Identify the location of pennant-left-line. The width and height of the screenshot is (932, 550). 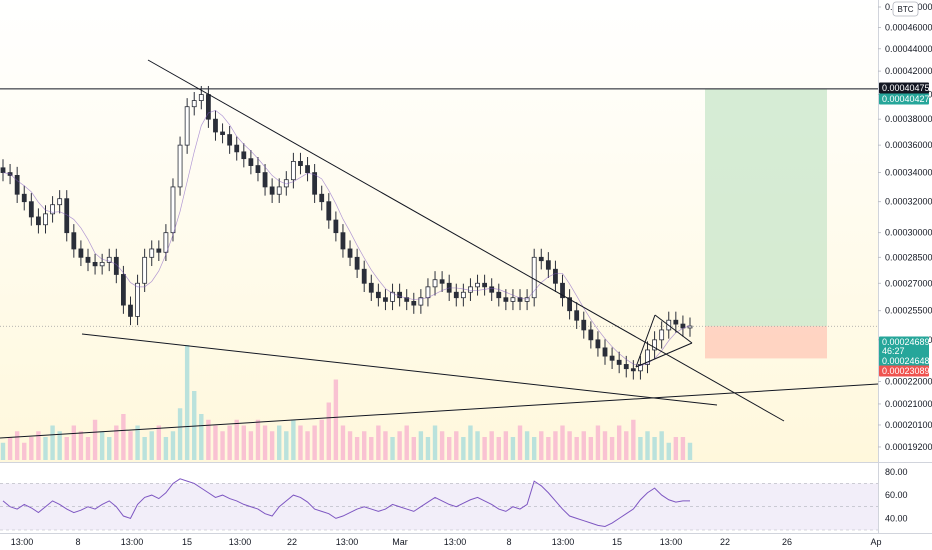
(645, 341).